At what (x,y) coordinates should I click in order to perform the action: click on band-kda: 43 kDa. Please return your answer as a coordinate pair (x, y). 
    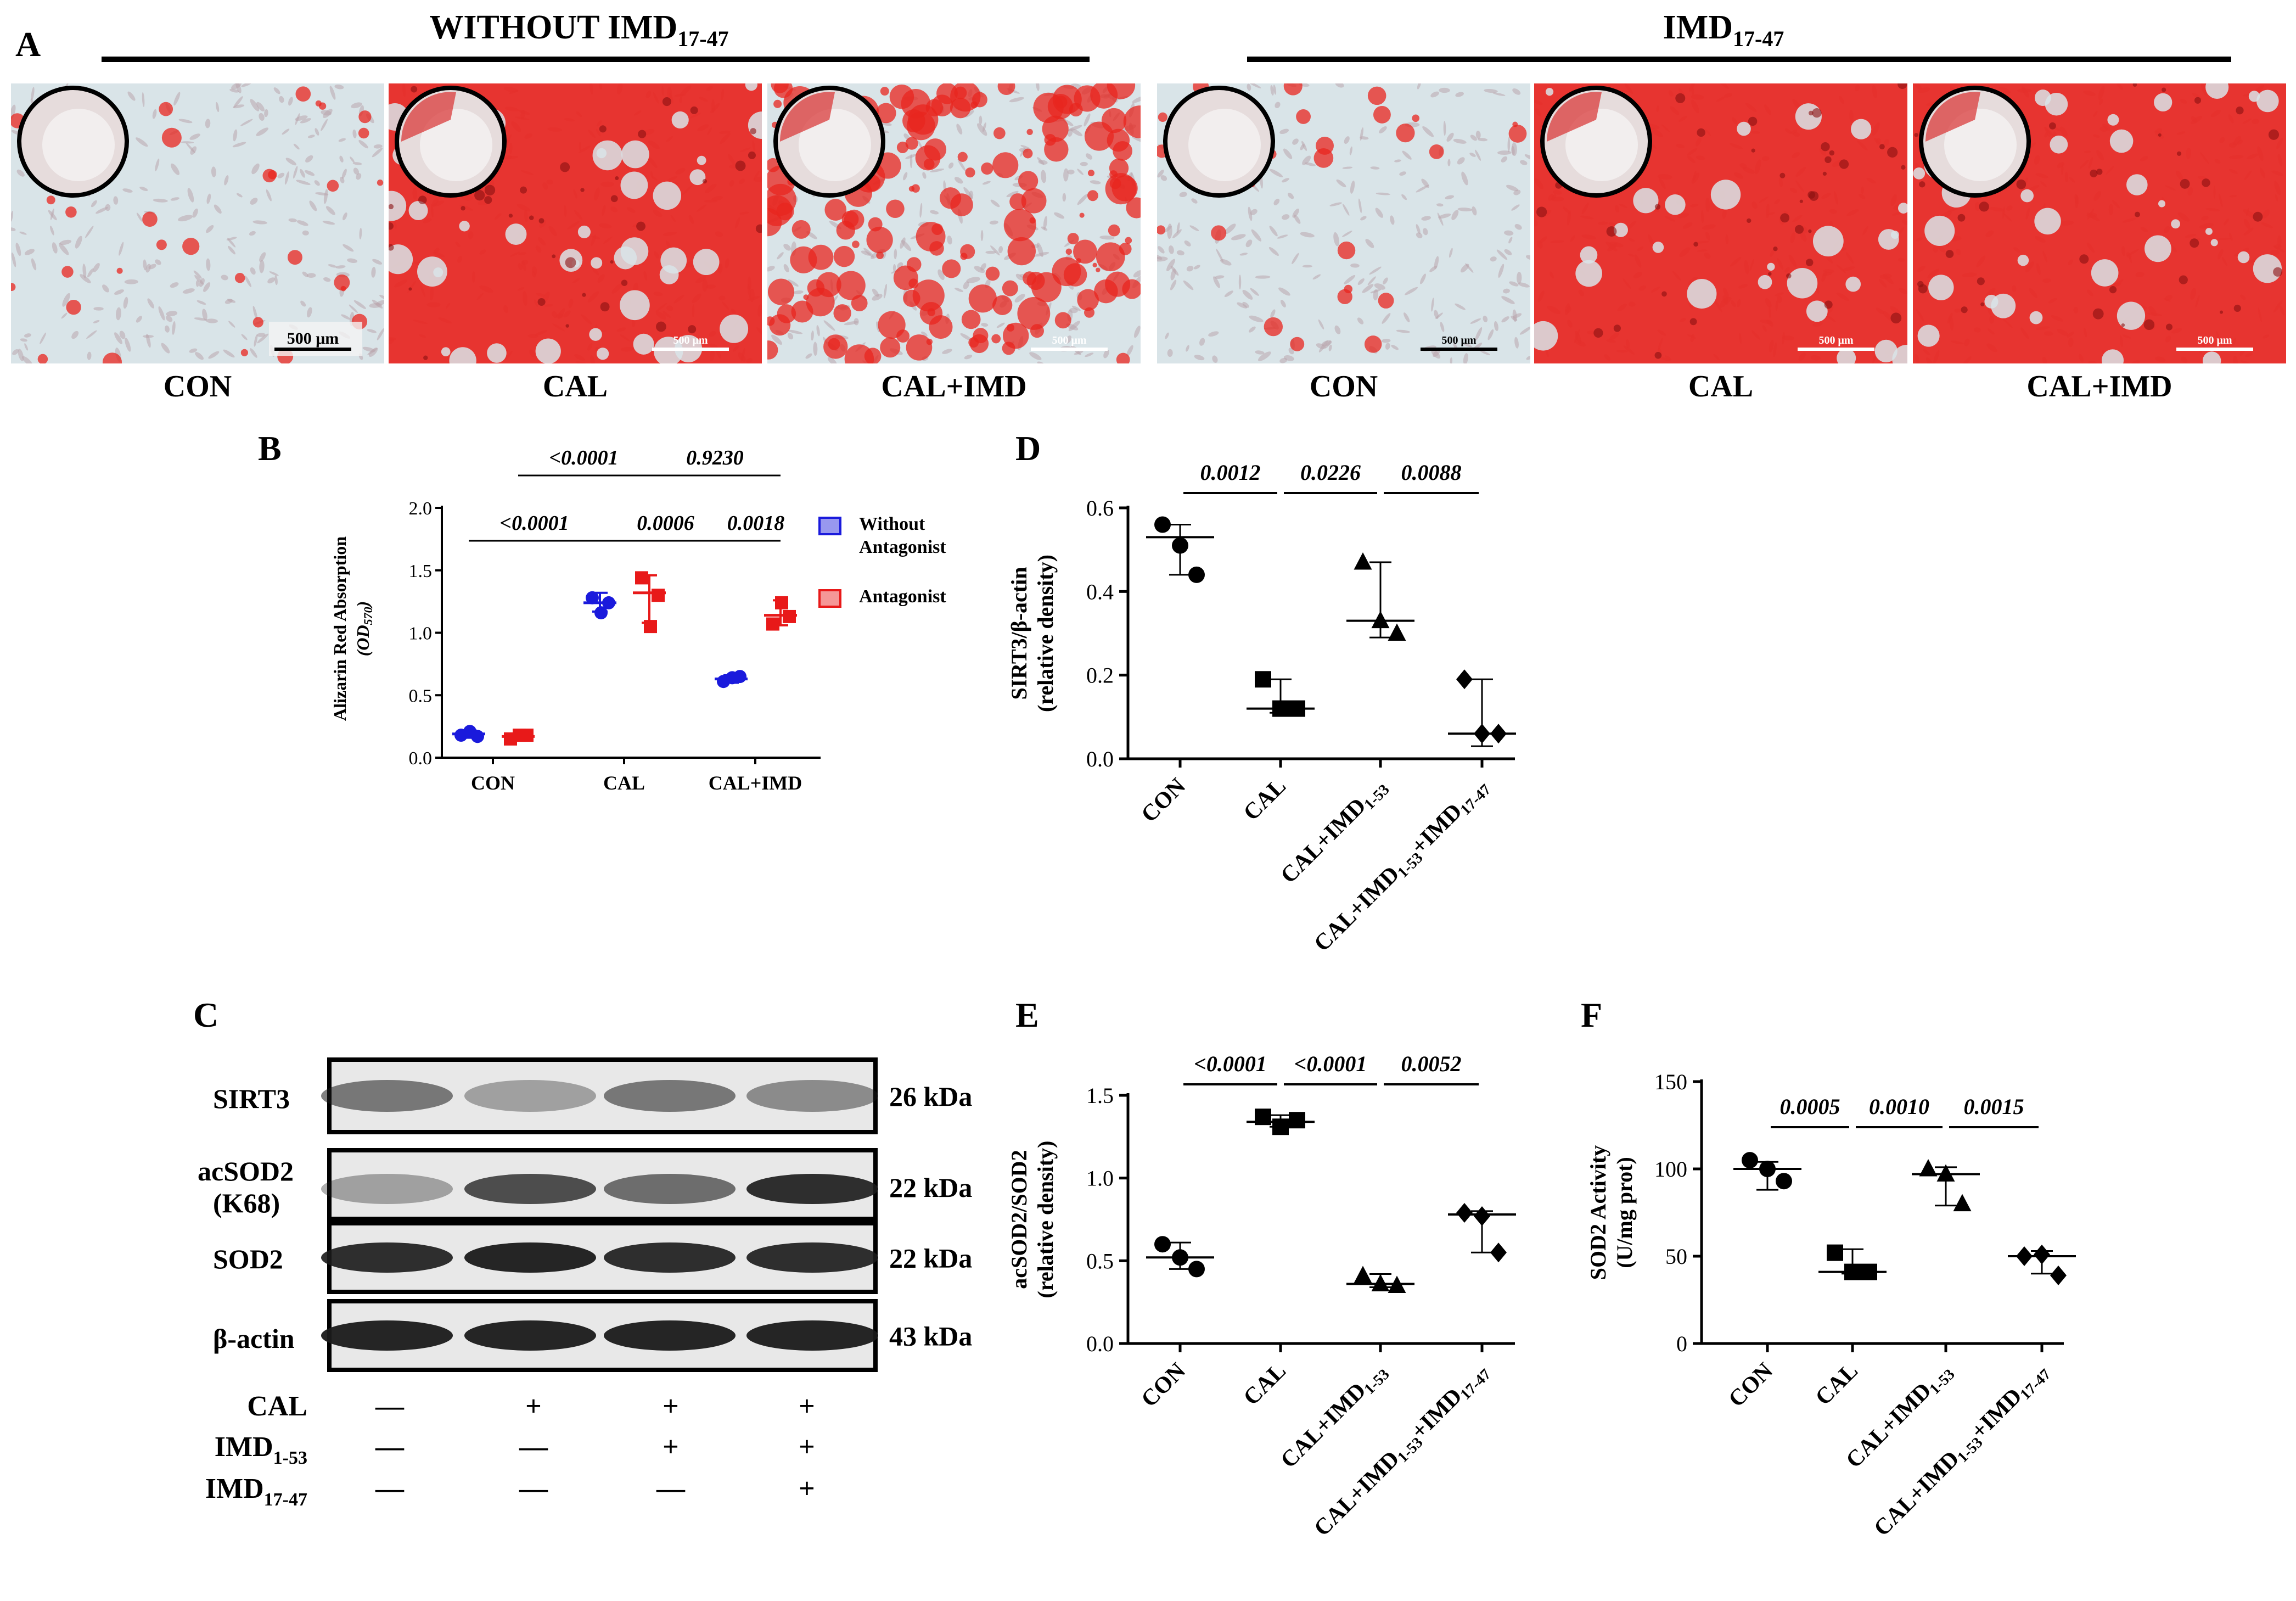
    Looking at the image, I should click on (930, 1337).